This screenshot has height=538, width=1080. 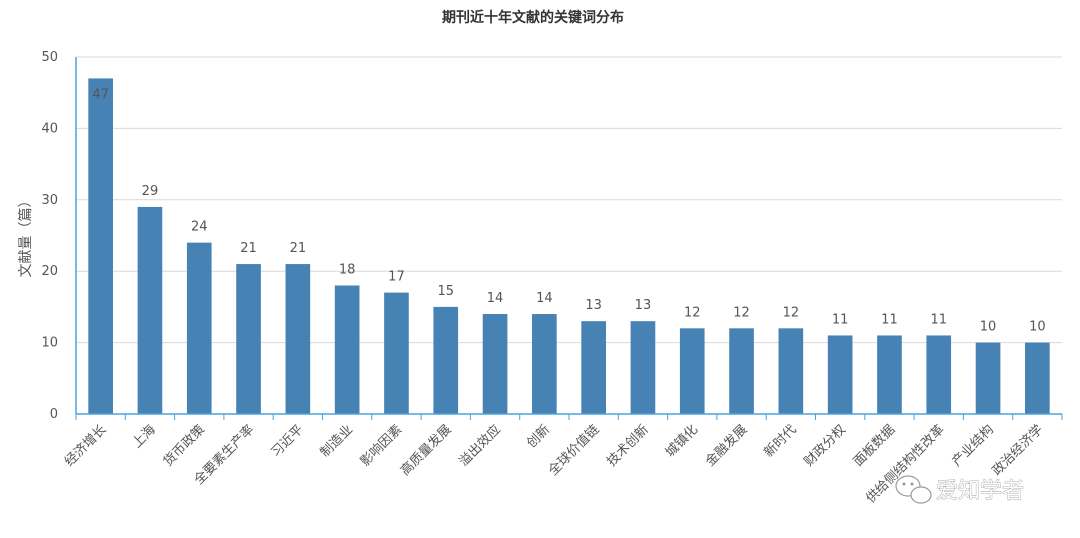 I want to click on x-tick-label: 创新, so click(x=538, y=437).